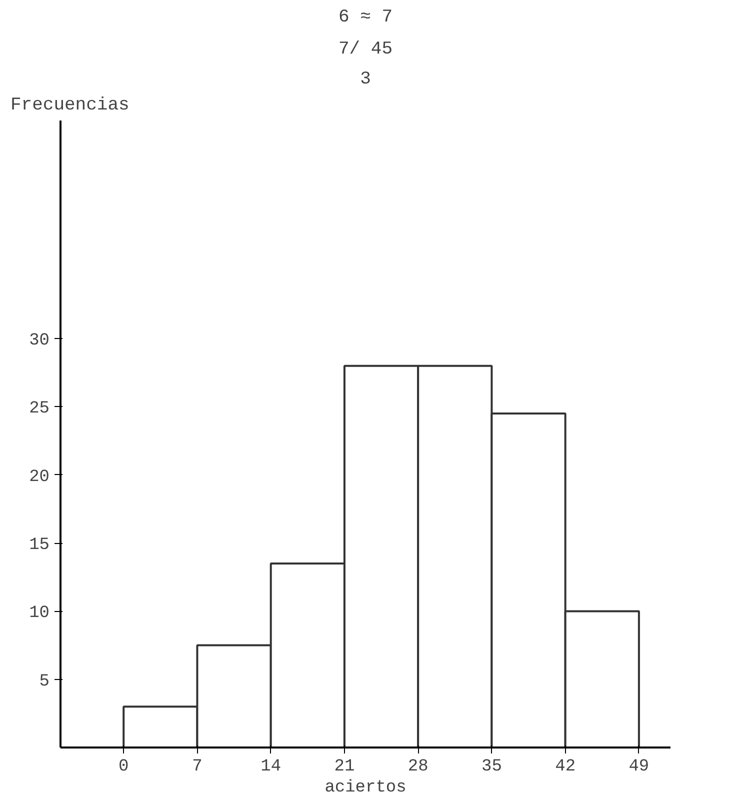 The width and height of the screenshot is (739, 807). What do you see at coordinates (565, 767) in the screenshot?
I see `x-tick-label: 42` at bounding box center [565, 767].